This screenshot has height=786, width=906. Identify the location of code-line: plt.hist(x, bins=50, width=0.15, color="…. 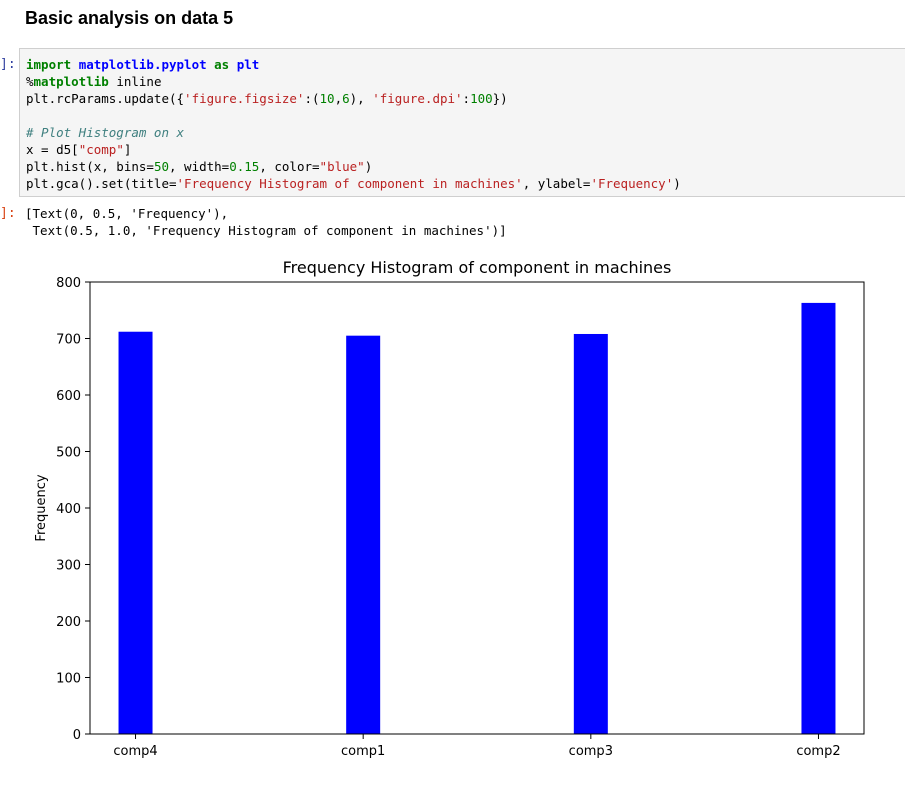
(353, 166).